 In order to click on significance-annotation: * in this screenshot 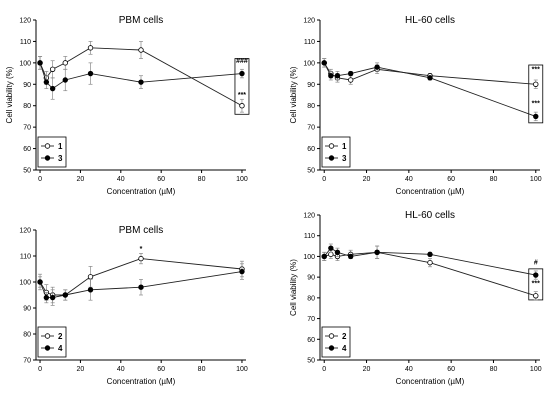, I will do `click(141, 249)`.